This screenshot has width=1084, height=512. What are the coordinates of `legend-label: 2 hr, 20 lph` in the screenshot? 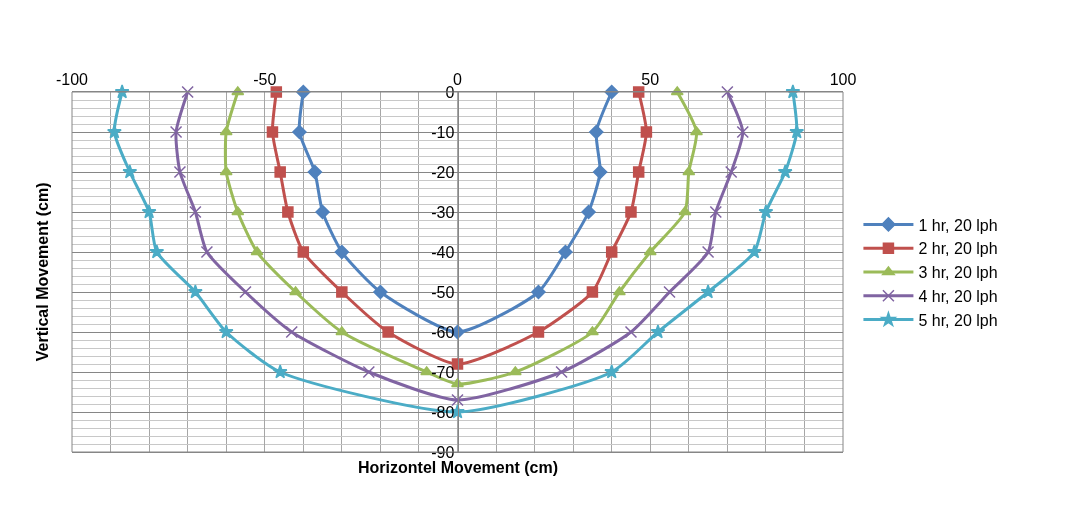 It's located at (958, 249).